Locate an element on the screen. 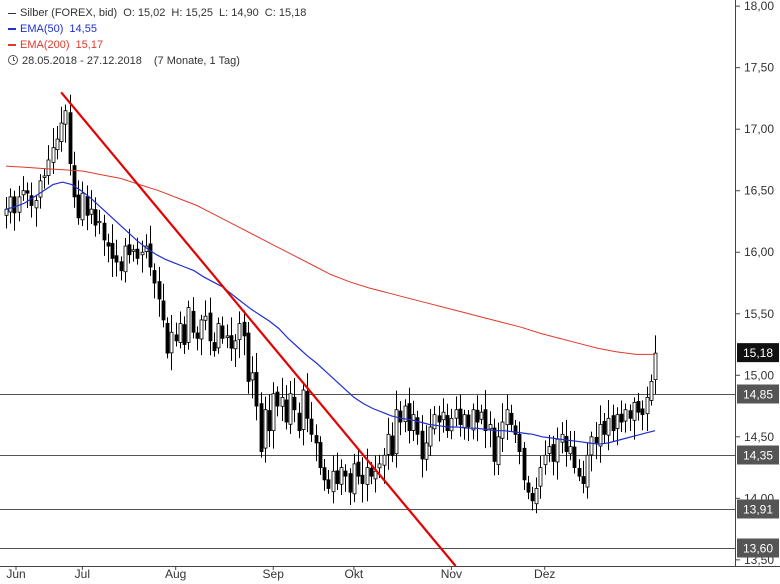 The image size is (780, 584). level-badge-label: 13,60 is located at coordinates (758, 549).